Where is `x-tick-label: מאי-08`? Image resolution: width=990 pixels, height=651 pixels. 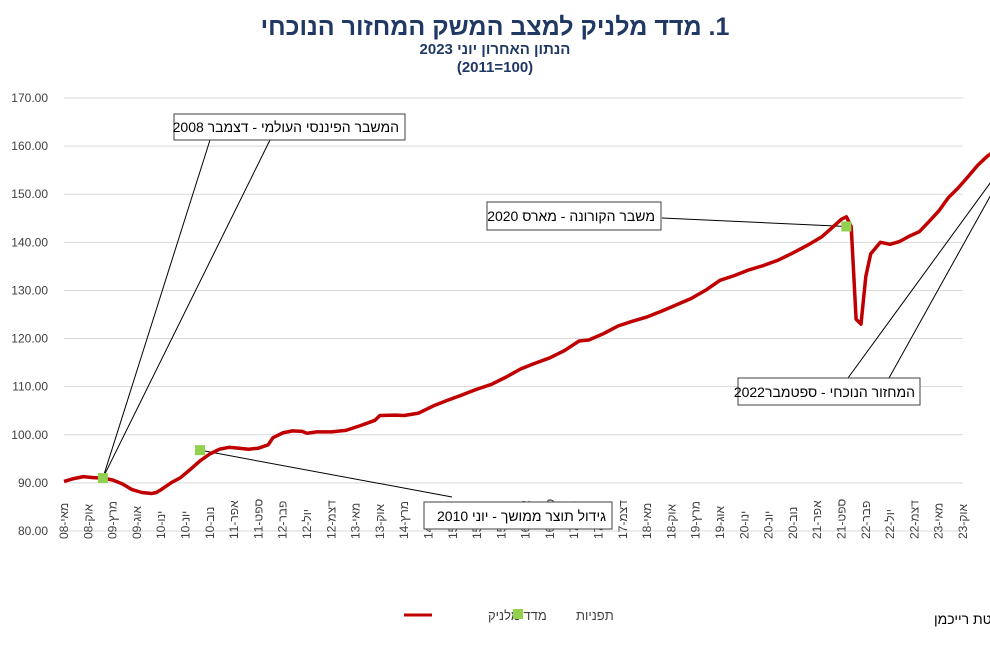 x-tick-label: מאי-08 is located at coordinates (64, 521).